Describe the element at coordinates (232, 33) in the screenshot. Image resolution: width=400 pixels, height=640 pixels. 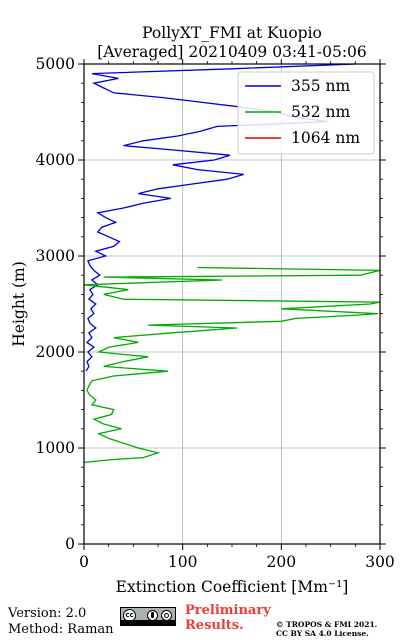
I see `chart-title: PollyXT_FMI at Kuopio` at that location.